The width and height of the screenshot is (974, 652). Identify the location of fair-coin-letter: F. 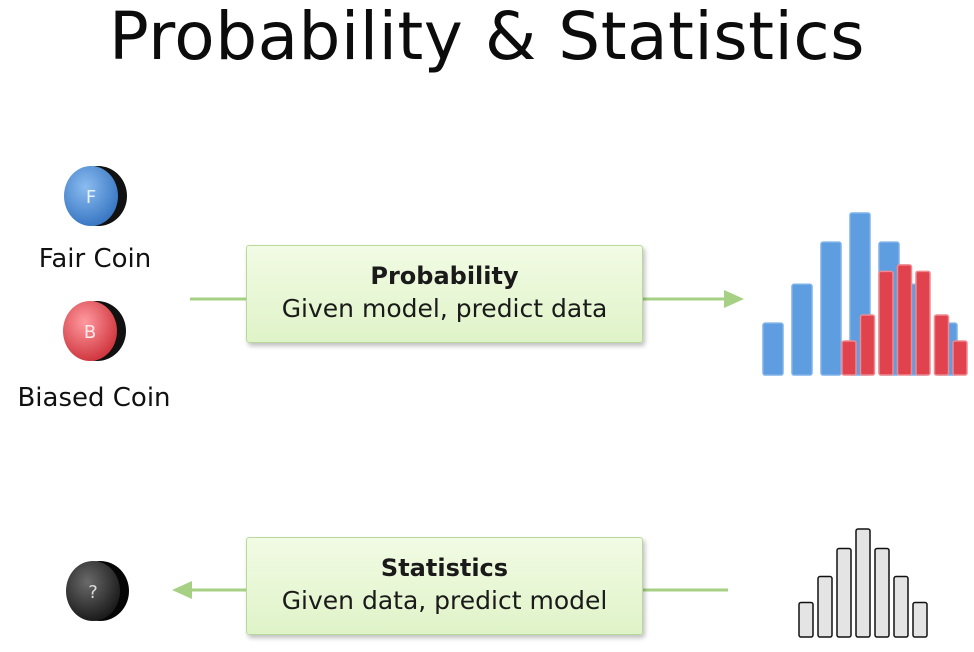
(91, 197).